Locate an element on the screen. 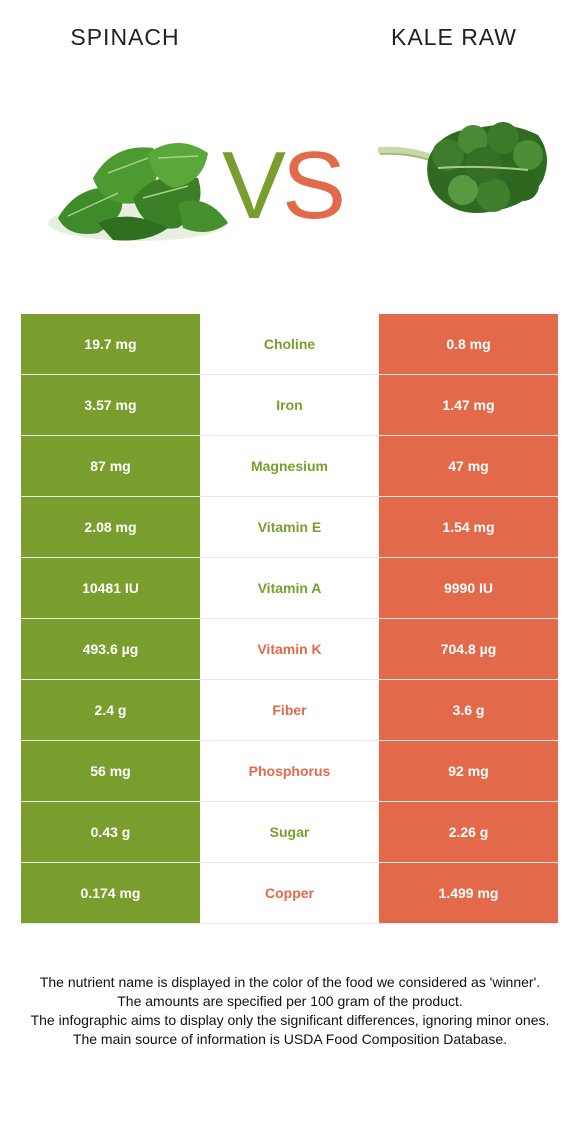 This screenshot has height=1144, width=580. table-row: 56 mg Phosphorus 92 mg is located at coordinates (289, 771).